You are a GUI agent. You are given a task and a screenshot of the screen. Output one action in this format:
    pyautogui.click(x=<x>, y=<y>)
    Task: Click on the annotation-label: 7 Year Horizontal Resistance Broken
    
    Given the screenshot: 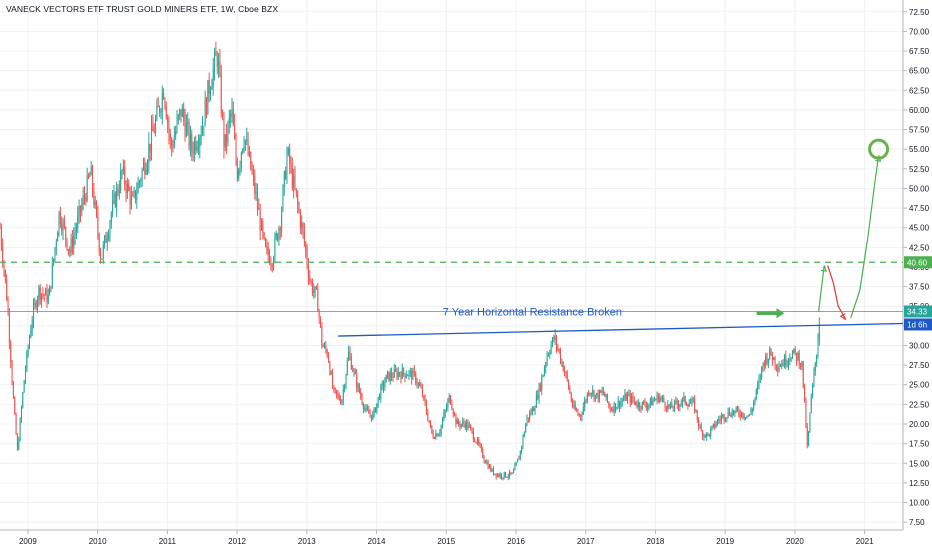 What is the action you would take?
    pyautogui.click(x=532, y=313)
    